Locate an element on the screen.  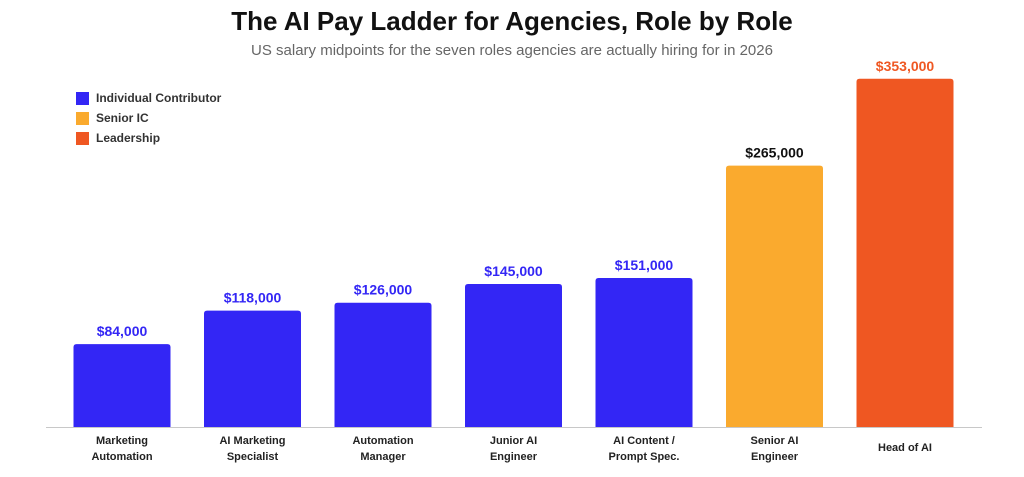
category-label-line: AI Content / is located at coordinates (644, 441).